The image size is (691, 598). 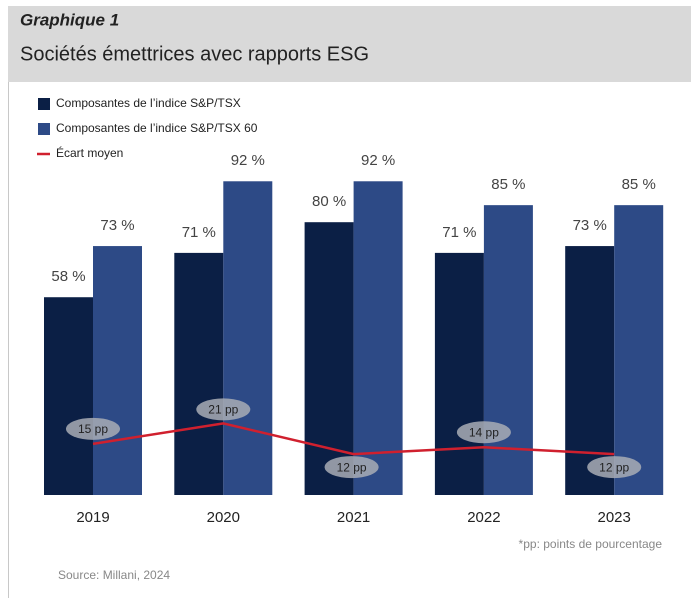 What do you see at coordinates (92, 517) in the screenshot?
I see `x-tick-label: 2019` at bounding box center [92, 517].